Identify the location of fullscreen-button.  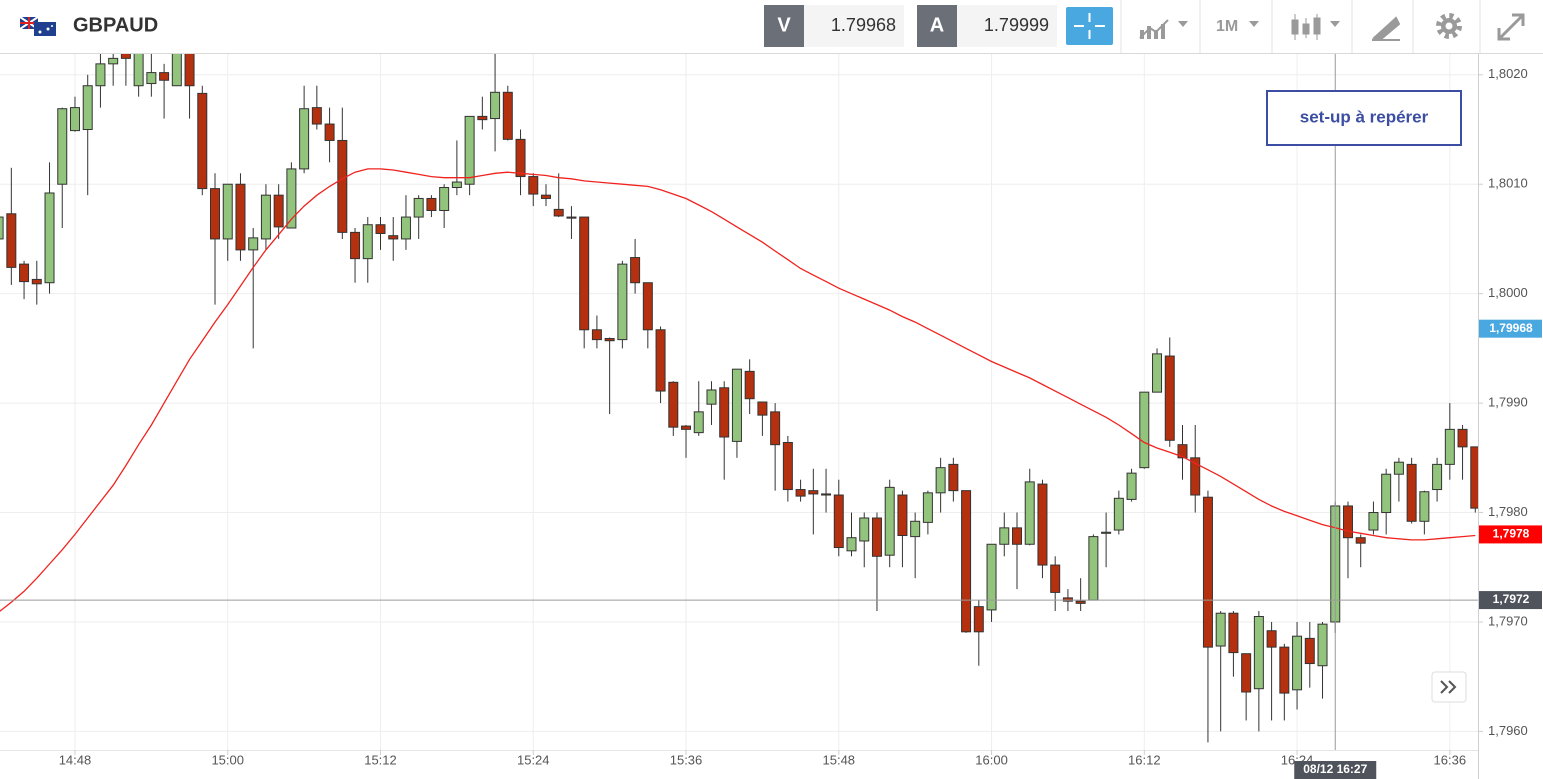
(1511, 27).